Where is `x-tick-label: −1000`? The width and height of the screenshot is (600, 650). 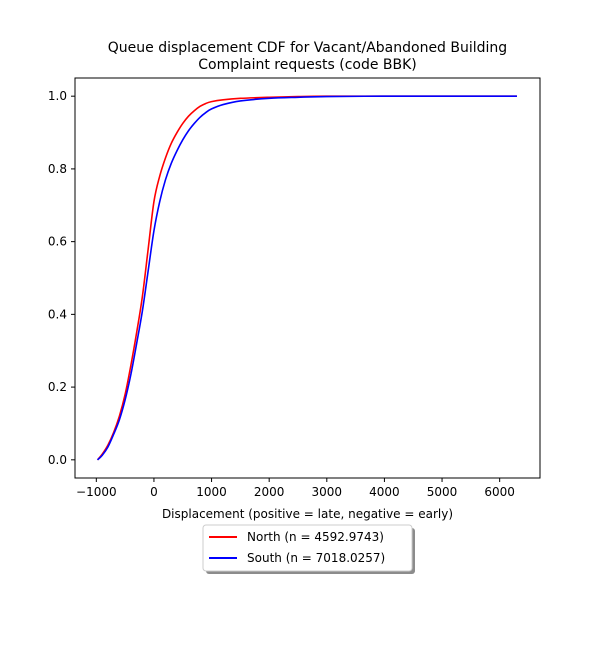 x-tick-label: −1000 is located at coordinates (96, 492).